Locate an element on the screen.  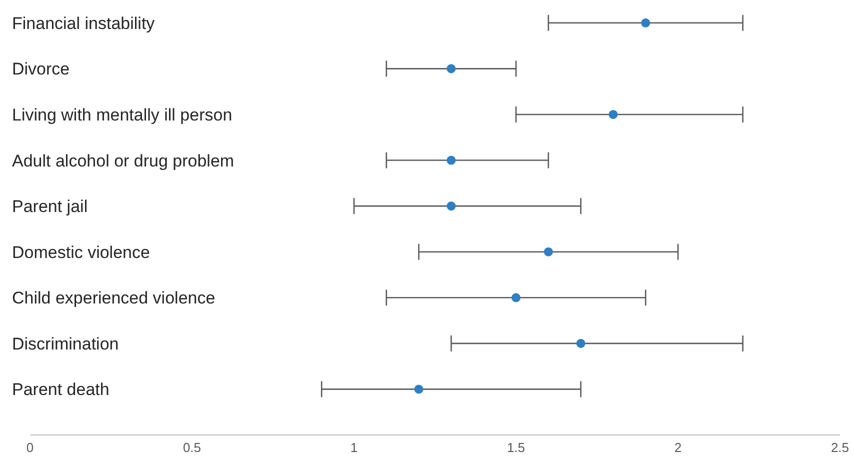
x-tick-label: 2 is located at coordinates (678, 448).